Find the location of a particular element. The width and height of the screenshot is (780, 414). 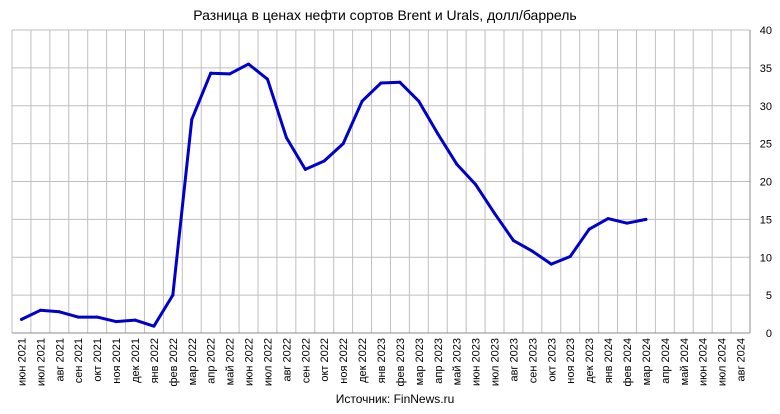

x-tick-label: июн 2022 is located at coordinates (250, 362).